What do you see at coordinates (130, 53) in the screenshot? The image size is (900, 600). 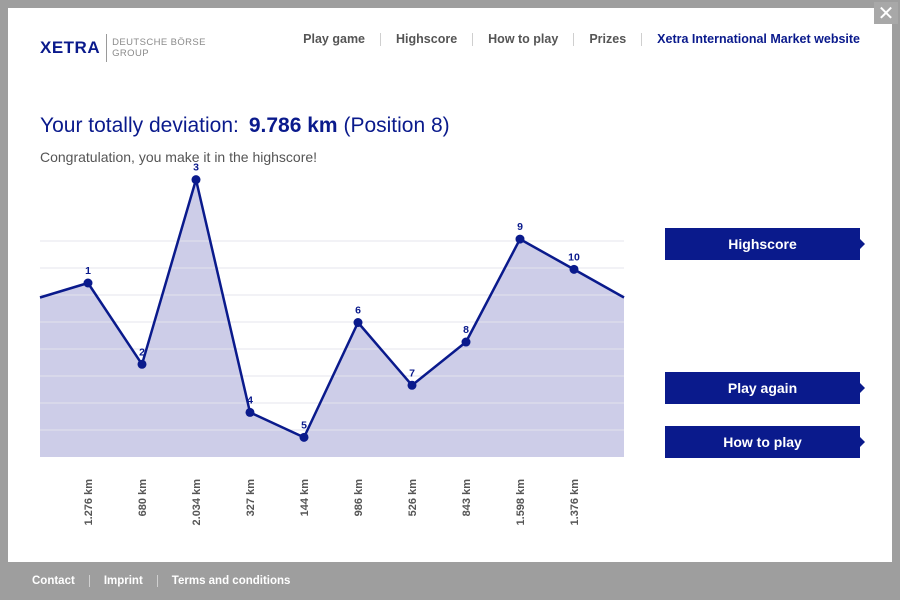 I see `logo-sub-line2: GROUP` at bounding box center [130, 53].